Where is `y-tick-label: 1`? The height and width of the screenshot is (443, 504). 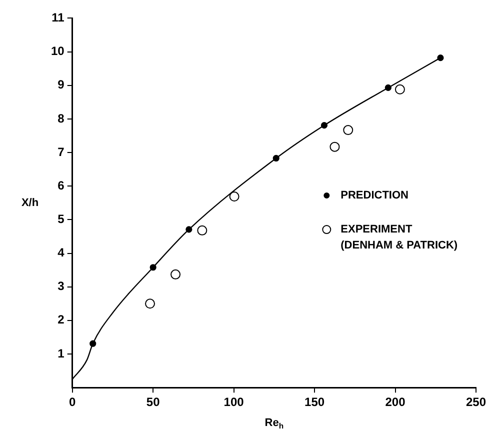
y-tick-label: 1 is located at coordinates (61, 353).